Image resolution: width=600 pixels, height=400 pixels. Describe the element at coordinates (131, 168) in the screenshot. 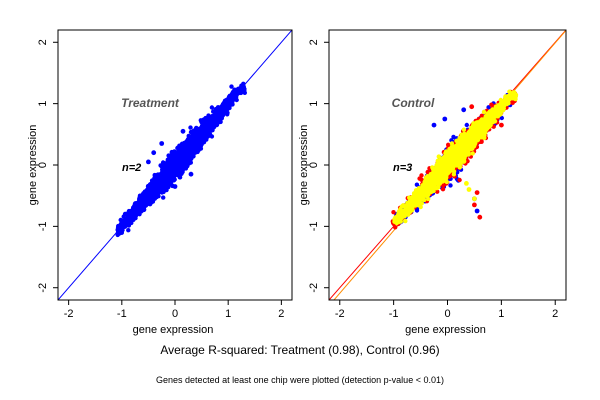

I see `sample-count-label: n=2` at that location.